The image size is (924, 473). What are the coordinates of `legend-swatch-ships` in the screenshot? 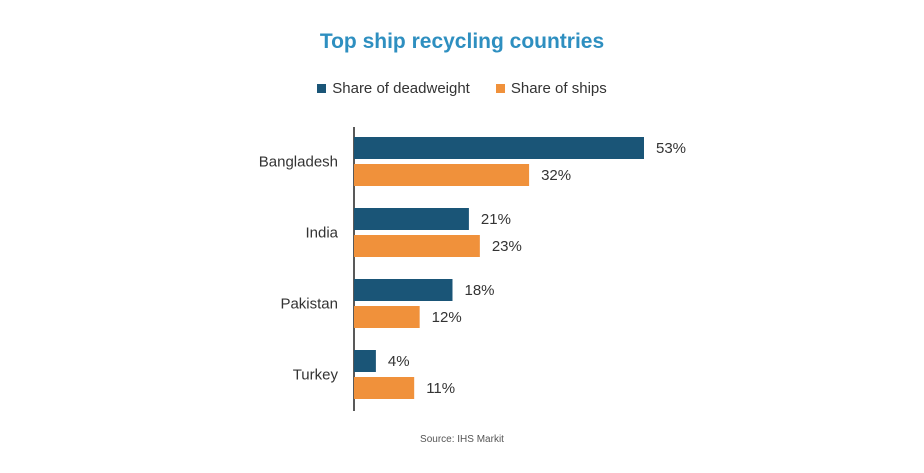 It's located at (500, 88).